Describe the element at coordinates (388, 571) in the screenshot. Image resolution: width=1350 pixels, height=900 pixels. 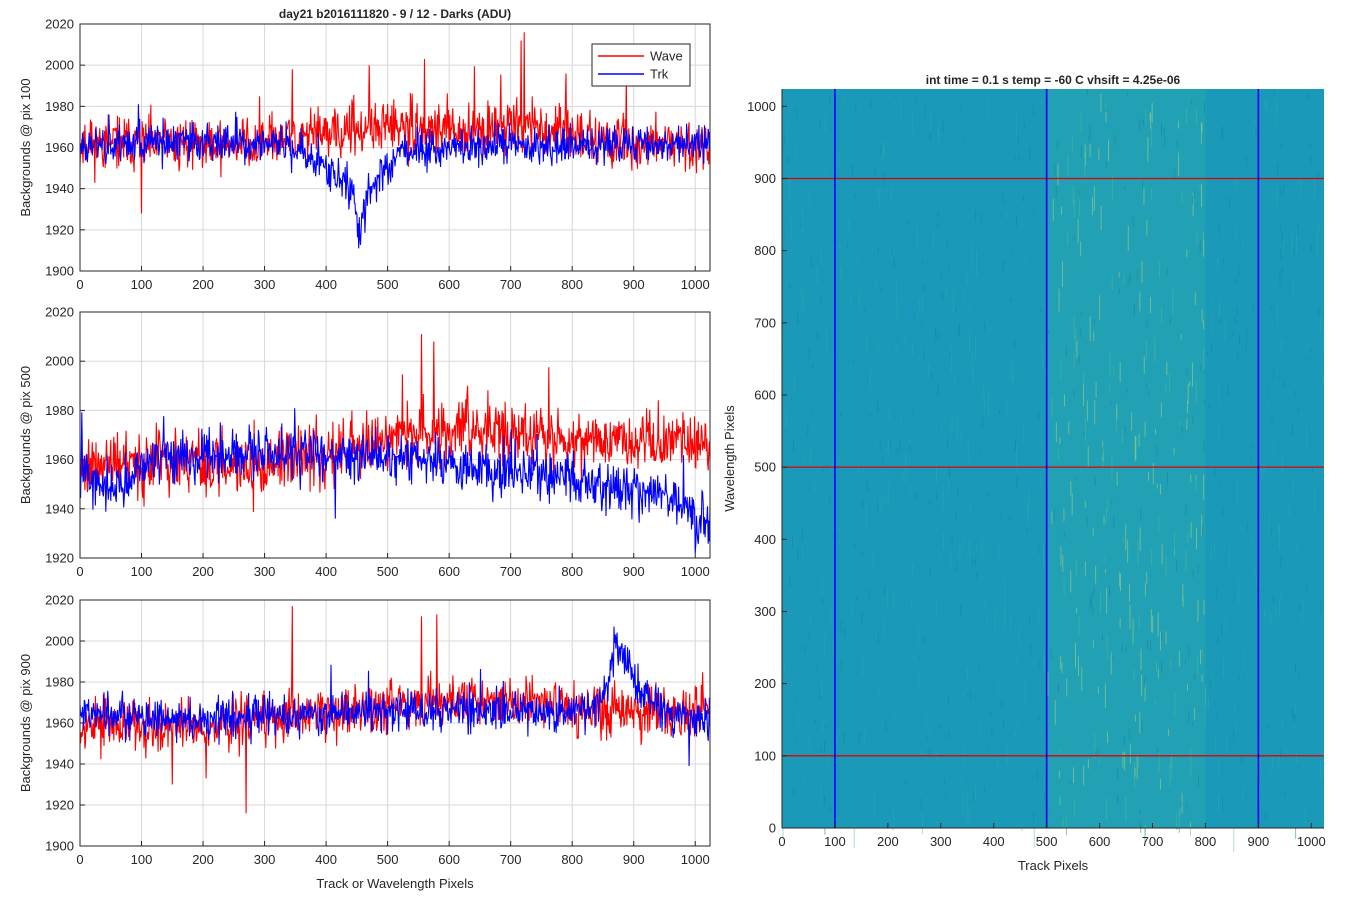
I see `x-tick-label: 500` at that location.